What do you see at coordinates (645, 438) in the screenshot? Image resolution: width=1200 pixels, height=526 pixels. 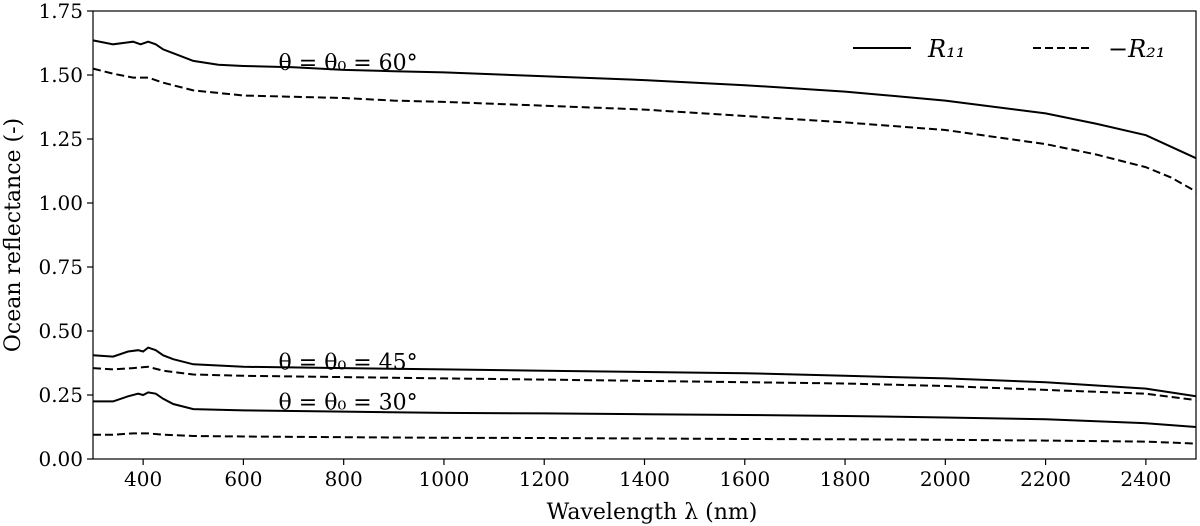 I see `series-line-30deg-dashed` at bounding box center [645, 438].